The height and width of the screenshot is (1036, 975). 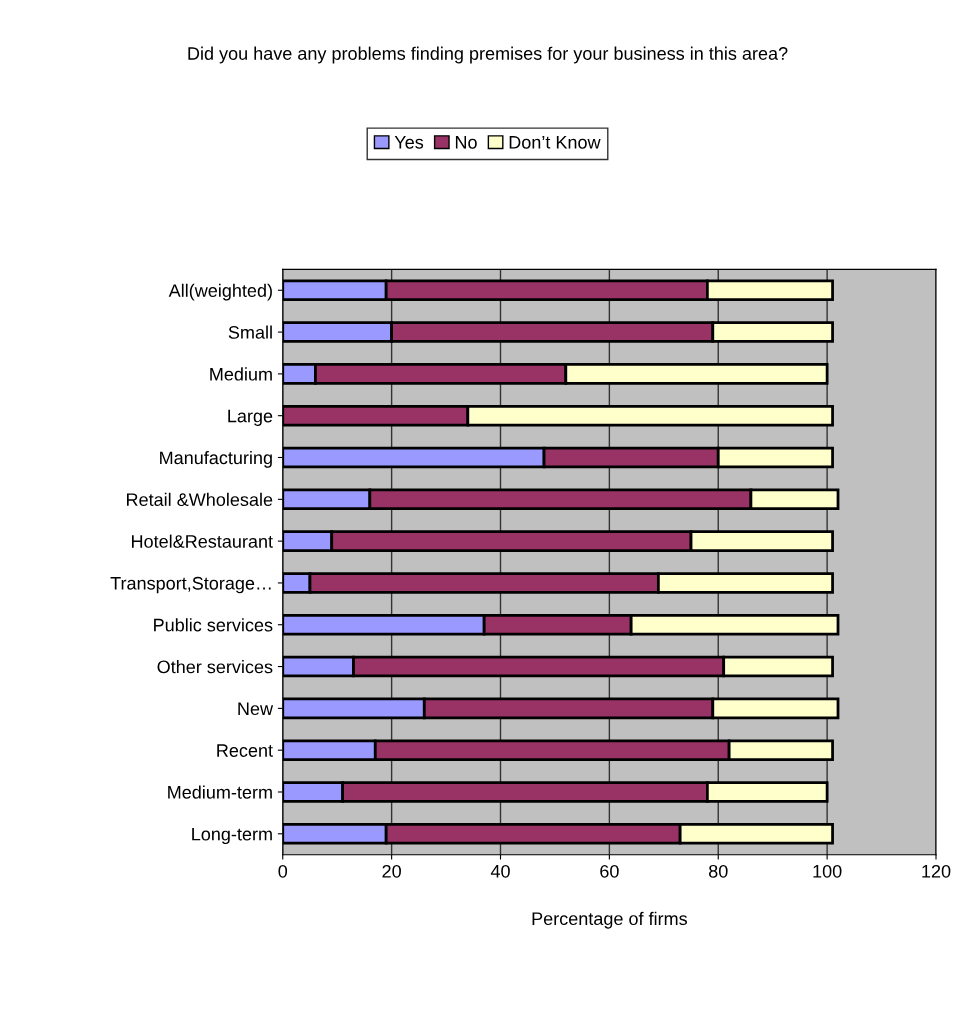 What do you see at coordinates (936, 871) in the screenshot?
I see `x-tick-label: 120` at bounding box center [936, 871].